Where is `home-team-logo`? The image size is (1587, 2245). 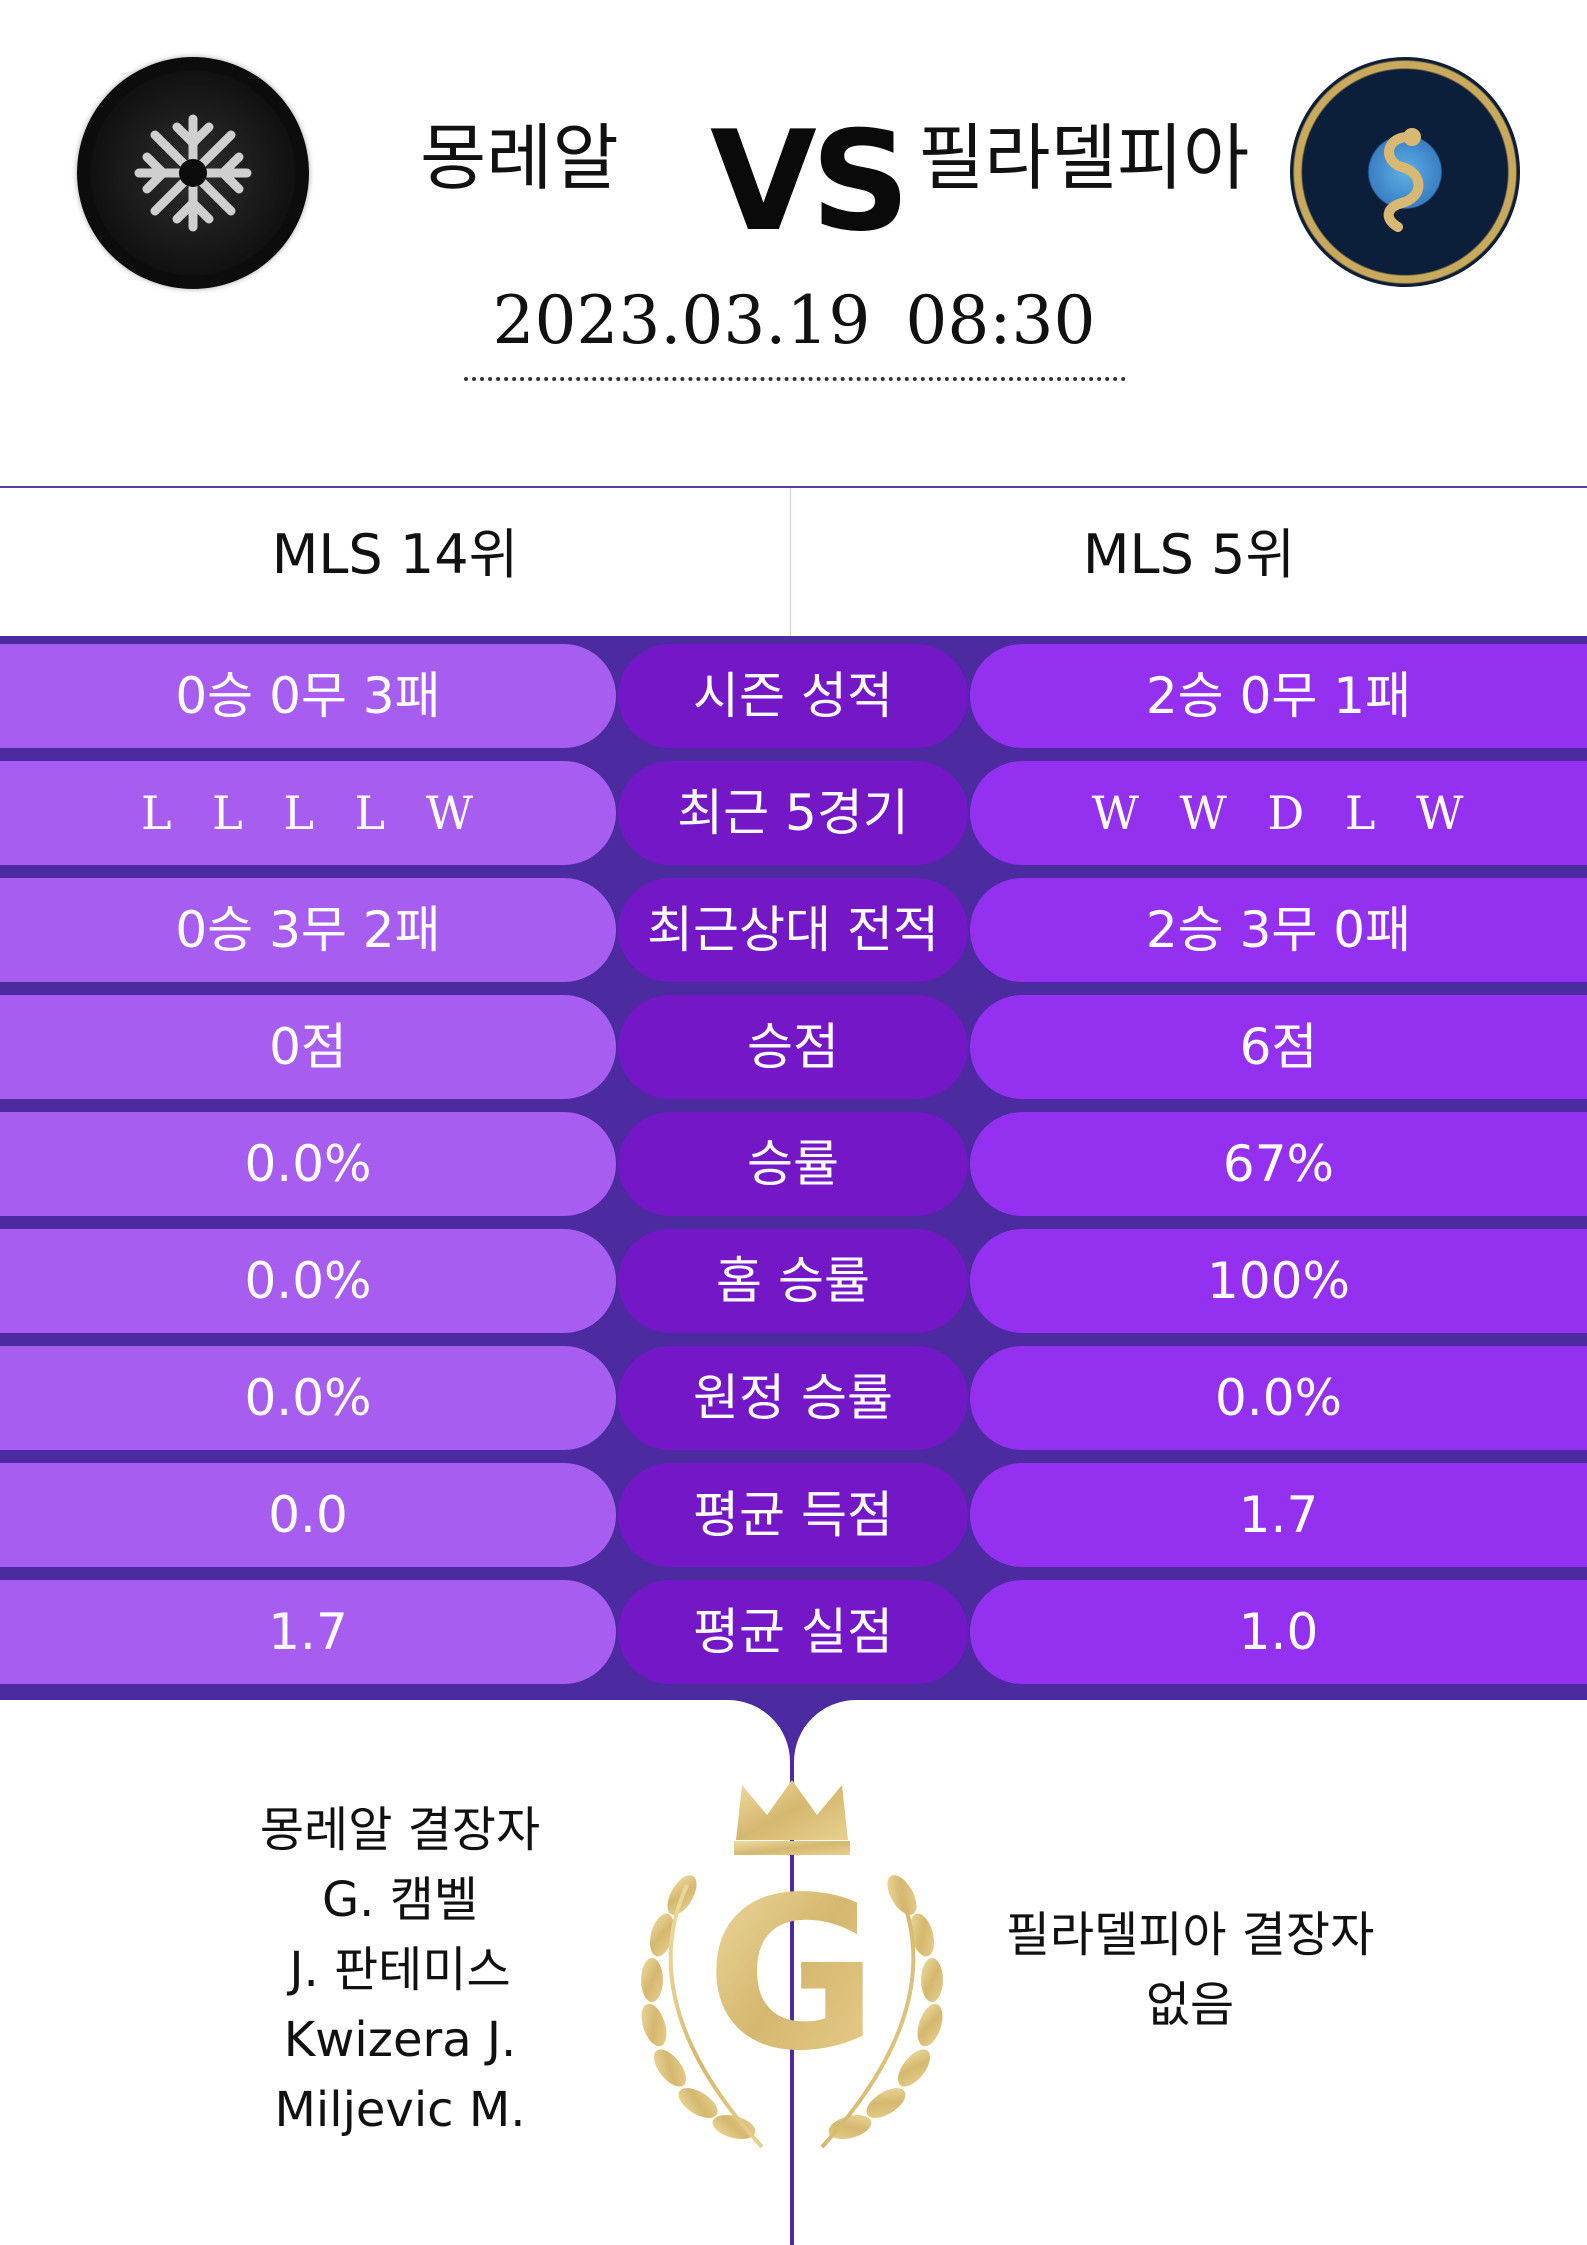
home-team-logo is located at coordinates (193, 173).